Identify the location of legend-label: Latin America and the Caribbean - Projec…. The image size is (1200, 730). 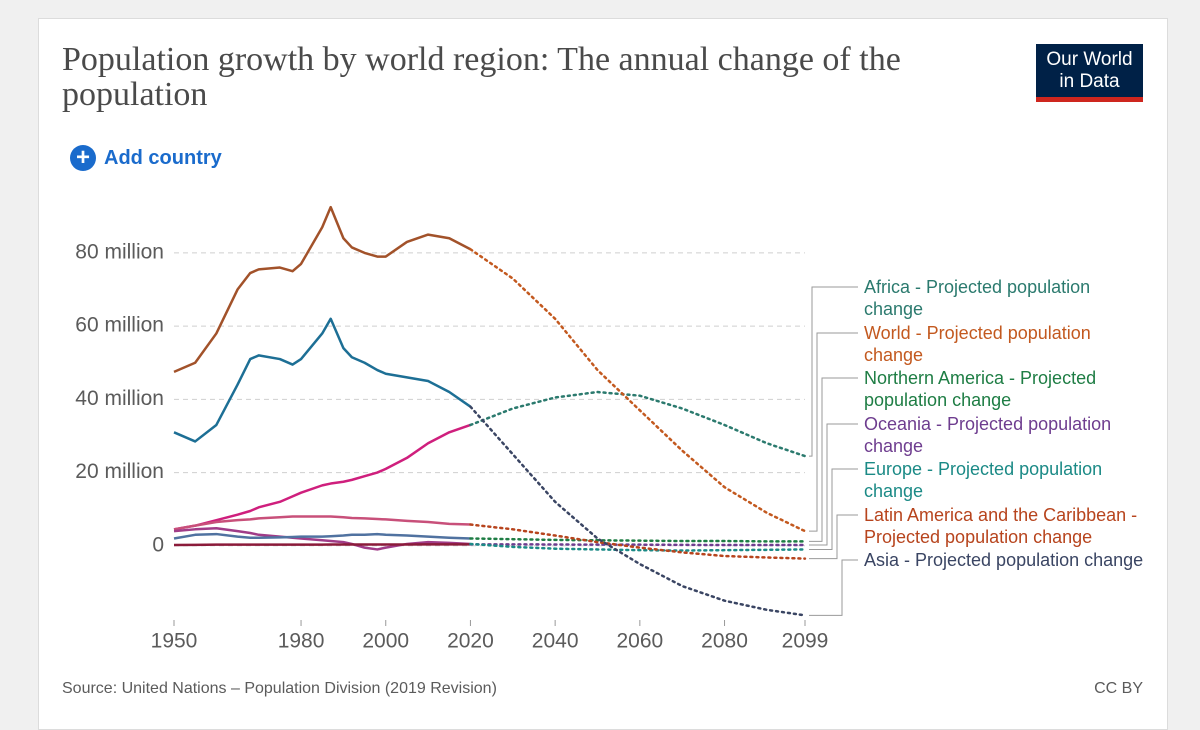
(1001, 525).